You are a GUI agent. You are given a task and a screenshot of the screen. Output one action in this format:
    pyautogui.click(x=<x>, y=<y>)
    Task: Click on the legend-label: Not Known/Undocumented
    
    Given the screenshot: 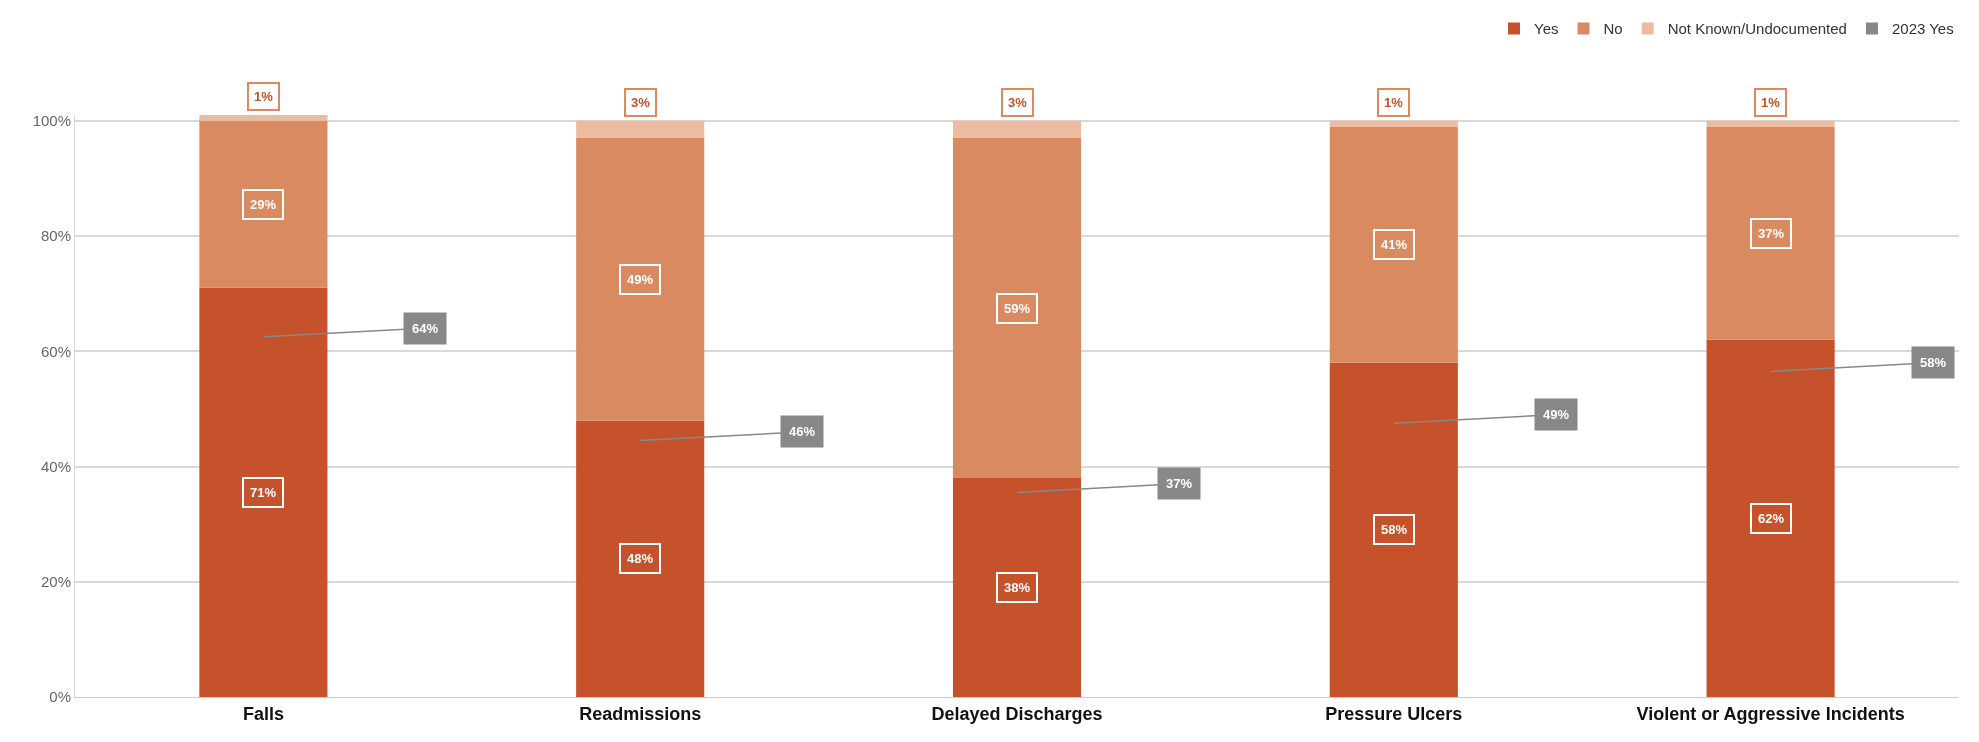 What is the action you would take?
    pyautogui.click(x=1757, y=29)
    